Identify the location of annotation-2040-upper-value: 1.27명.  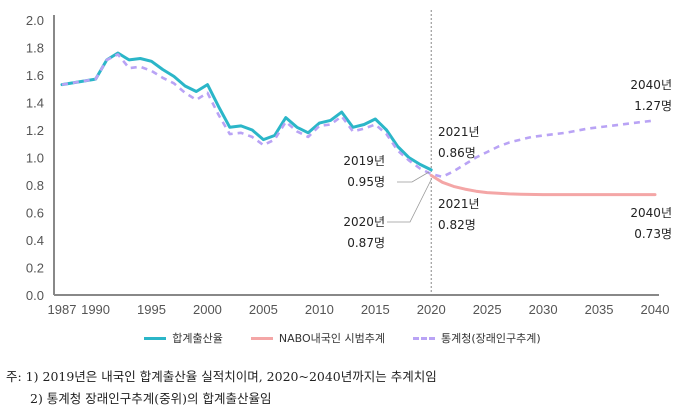
(653, 106).